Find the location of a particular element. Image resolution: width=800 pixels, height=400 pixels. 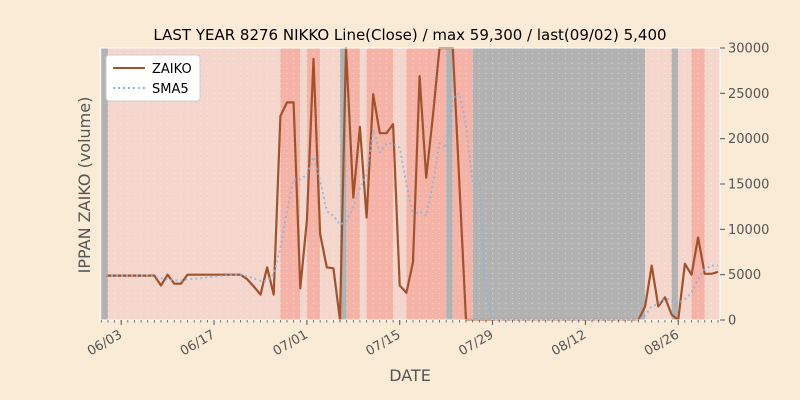

y-tick-label: 5000 is located at coordinates (744, 275).